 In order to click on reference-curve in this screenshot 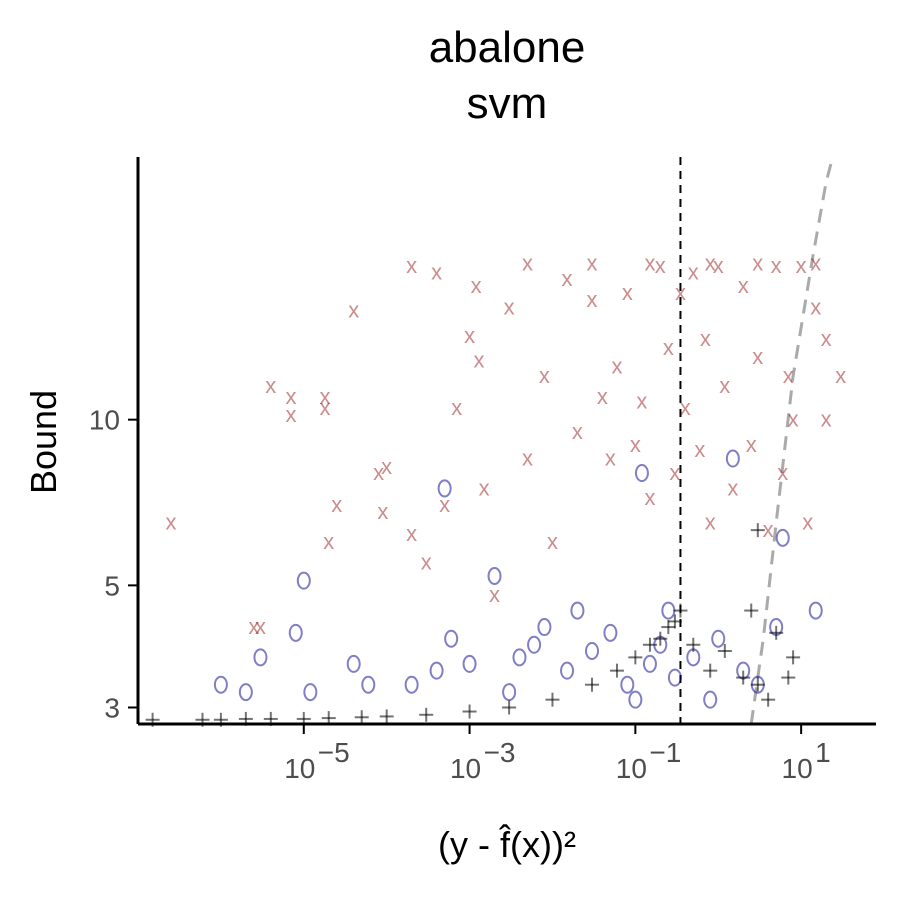, I will do `click(792, 440)`.